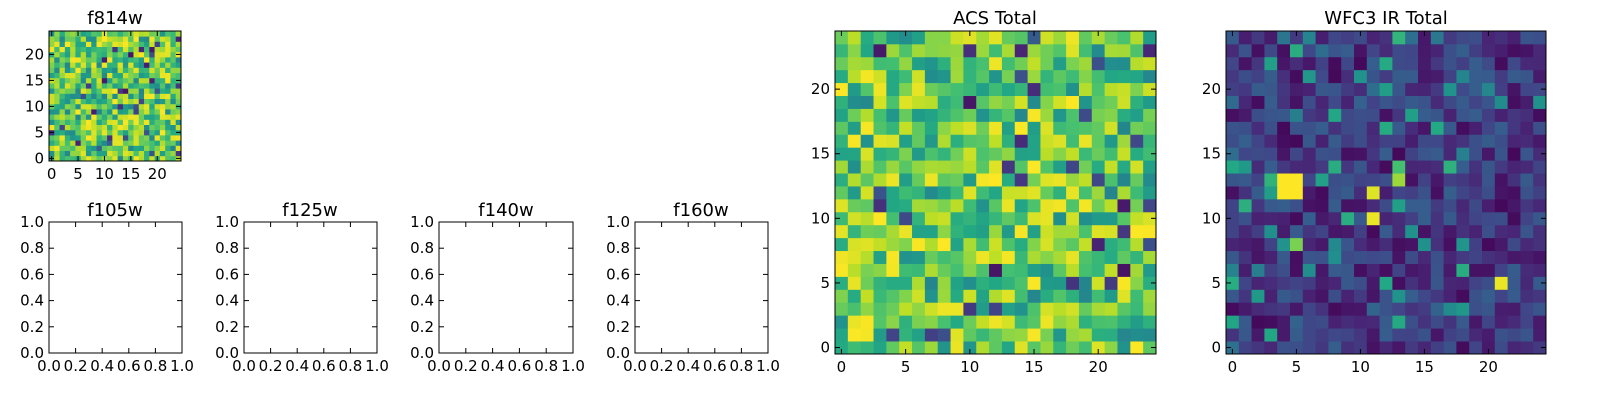 The height and width of the screenshot is (400, 1600). What do you see at coordinates (32, 274) in the screenshot?
I see `y-tick-label: 0.6` at bounding box center [32, 274].